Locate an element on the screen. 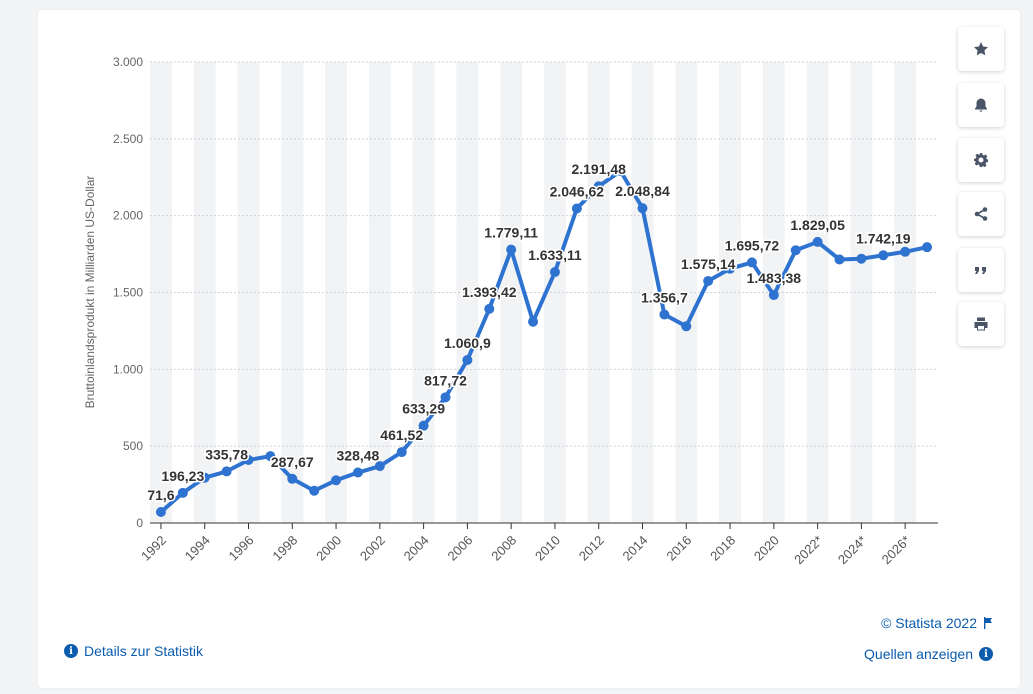 The width and height of the screenshot is (1033, 694). quote-icon is located at coordinates (980, 270).